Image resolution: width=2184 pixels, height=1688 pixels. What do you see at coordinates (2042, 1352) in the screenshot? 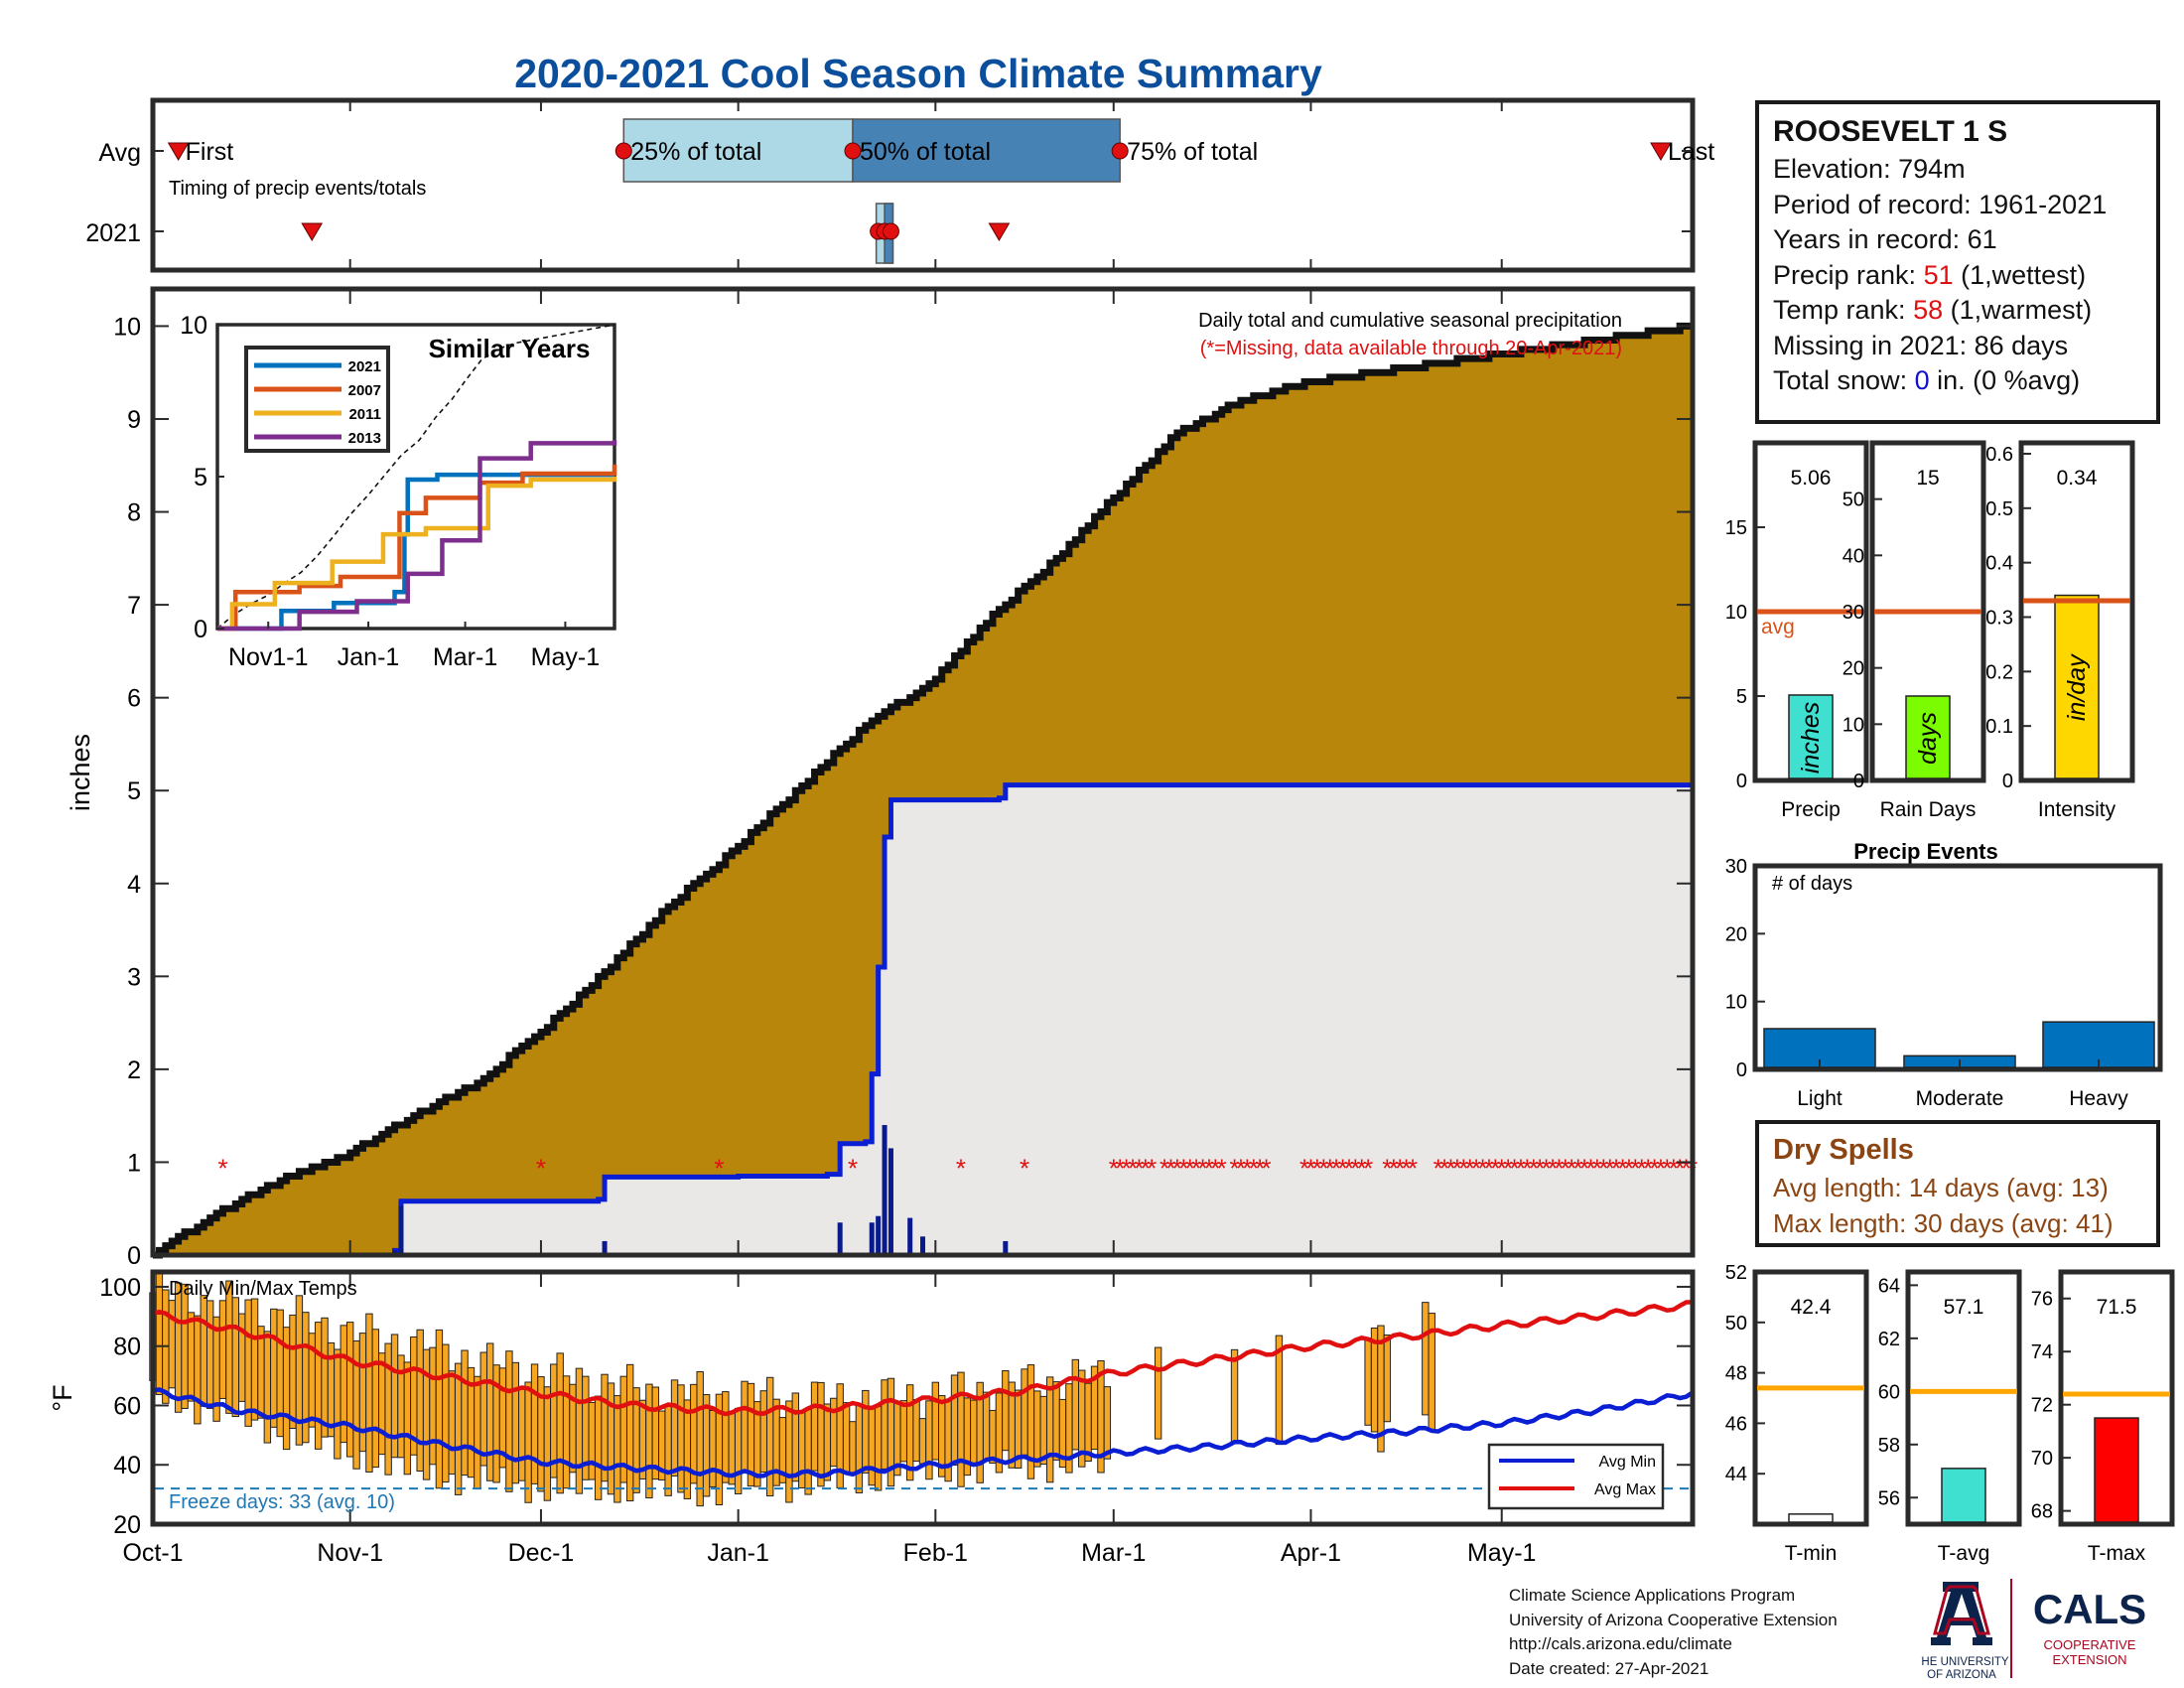
I see `panel-ytick-label-2-3: 74` at bounding box center [2042, 1352].